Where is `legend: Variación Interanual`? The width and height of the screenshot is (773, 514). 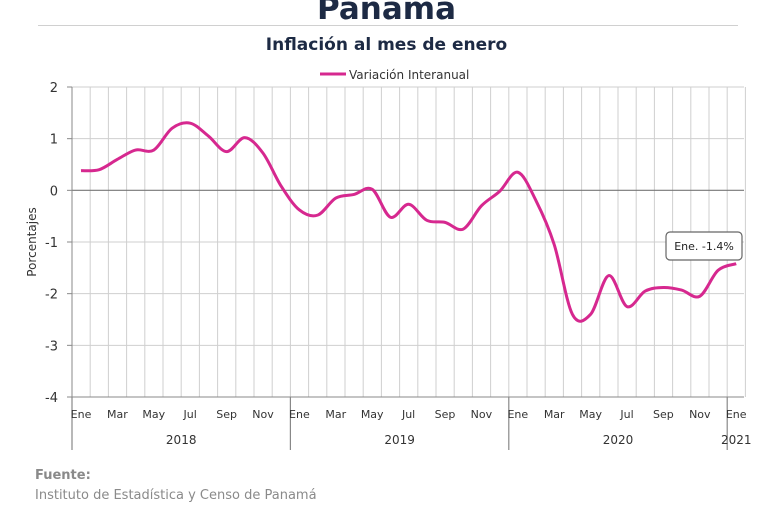 legend: Variación Interanual is located at coordinates (394, 75).